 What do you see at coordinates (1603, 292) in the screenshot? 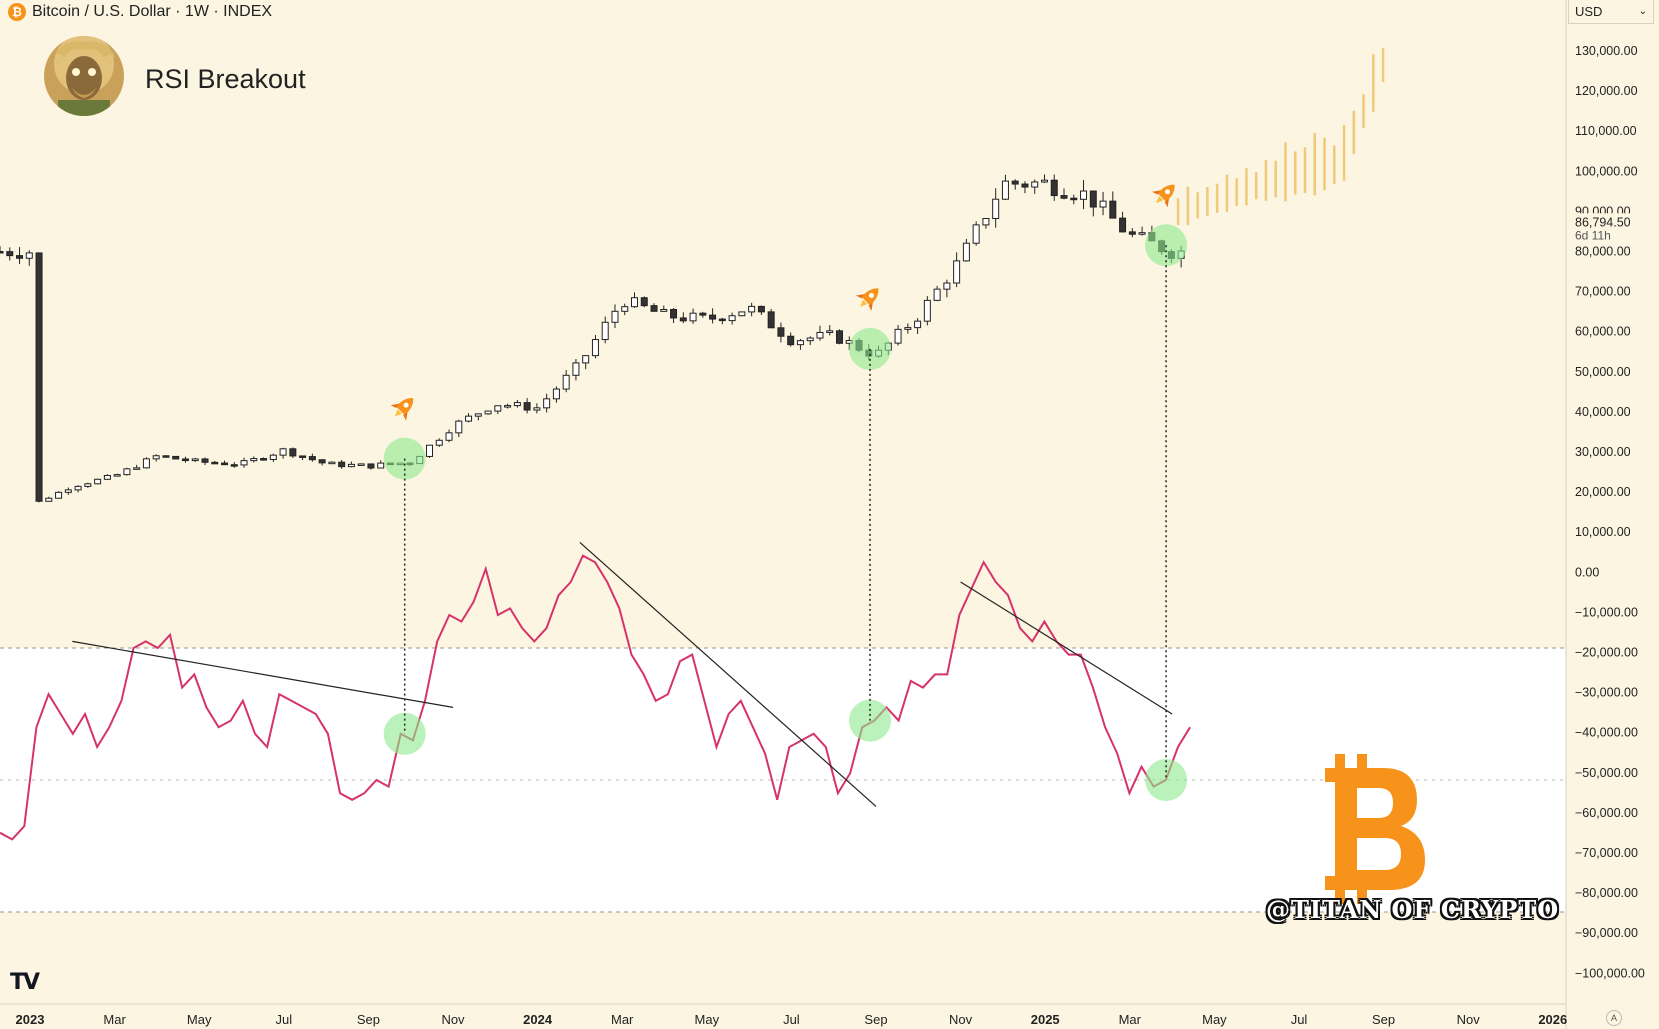
I see `y-tick-label: 70,000.00` at bounding box center [1603, 292].